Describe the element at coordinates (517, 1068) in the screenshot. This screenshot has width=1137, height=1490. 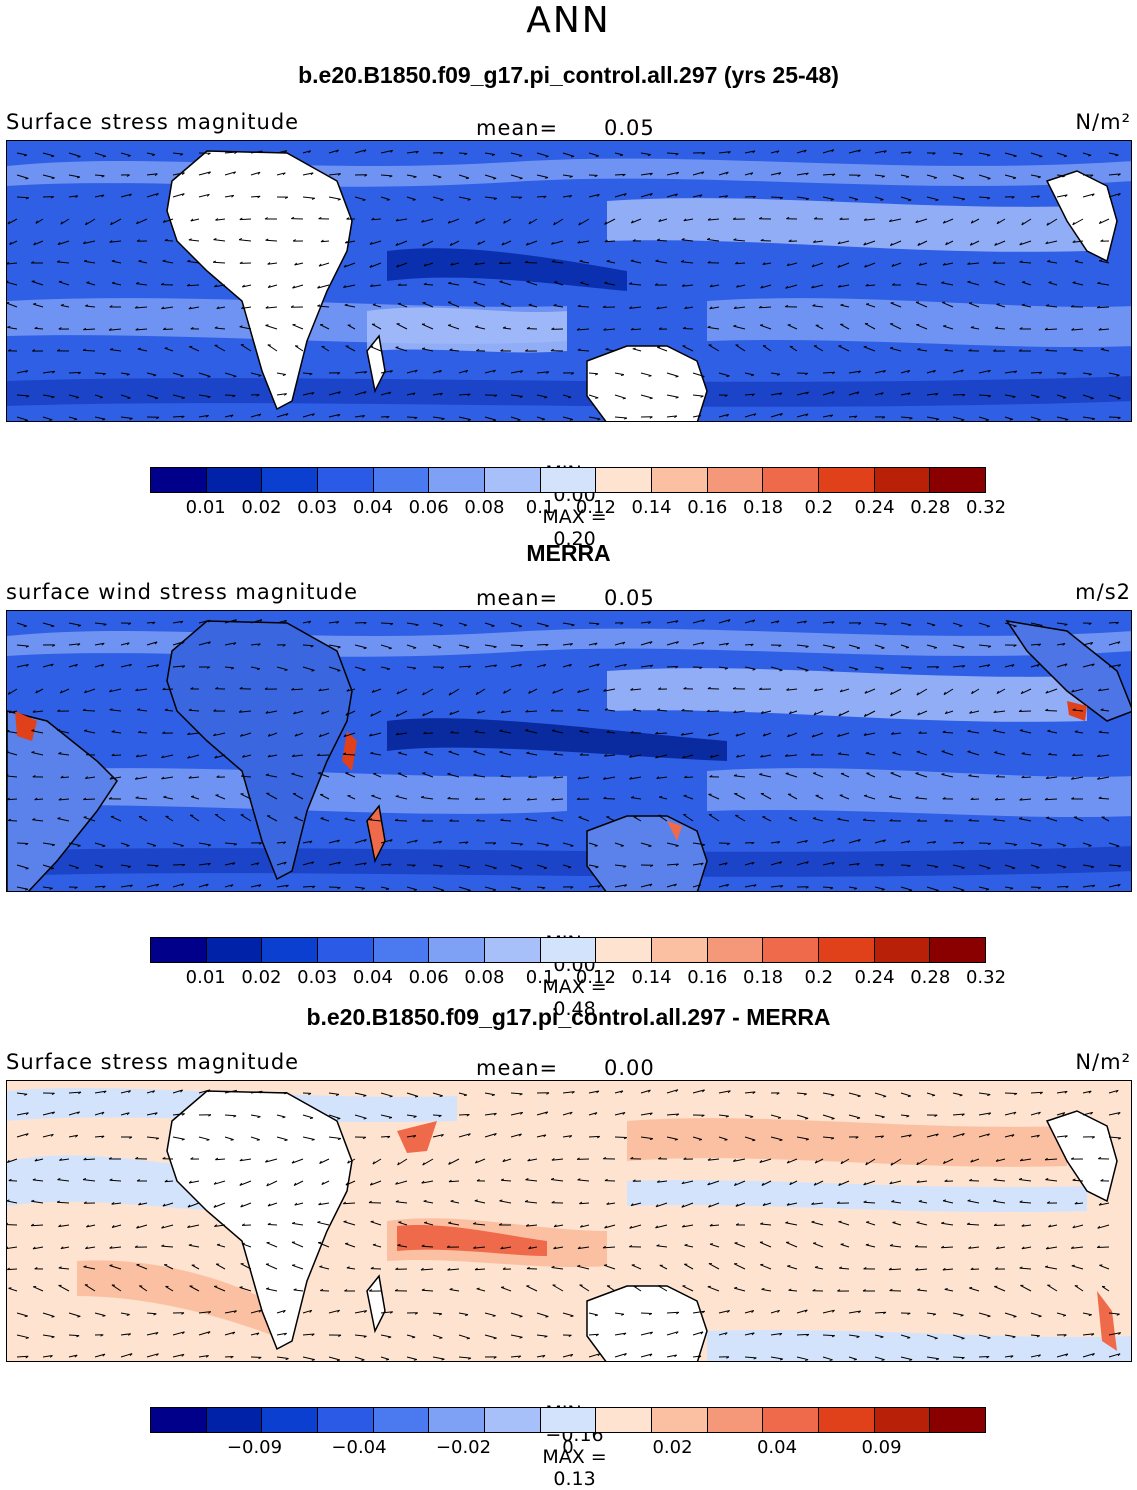
I see `panel-3-mean-label: mean=` at that location.